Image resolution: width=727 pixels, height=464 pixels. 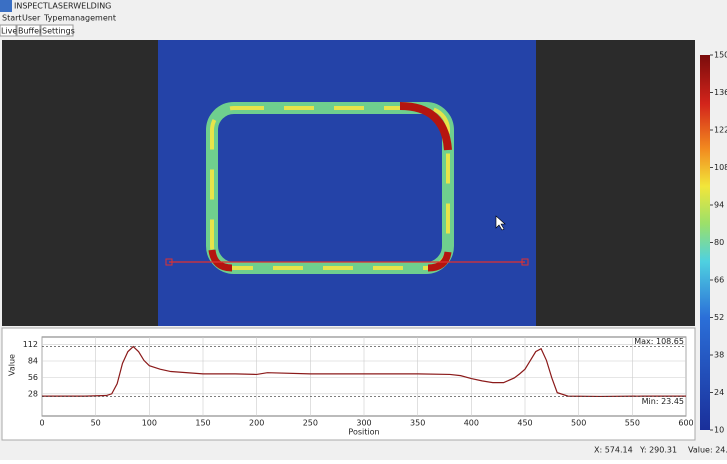 What do you see at coordinates (632, 423) in the screenshot?
I see `x-tick-label: 550` at bounding box center [632, 423].